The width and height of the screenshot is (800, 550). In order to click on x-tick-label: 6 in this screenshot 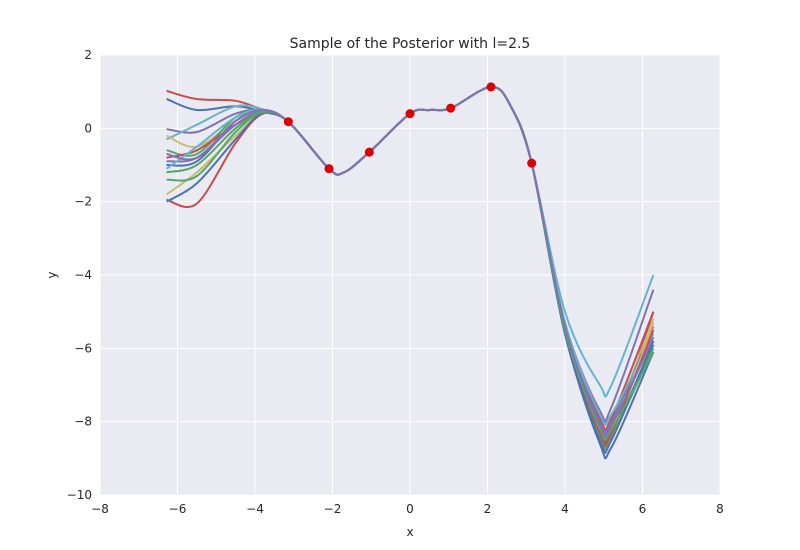, I will do `click(643, 509)`.